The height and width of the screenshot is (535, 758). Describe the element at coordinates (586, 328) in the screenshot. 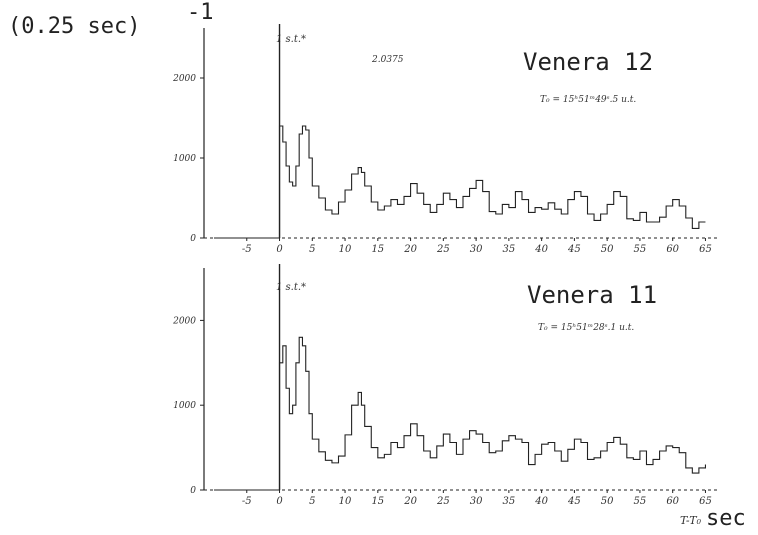

I see `time-annotation: T₀ = 15ʰ51ᵐ28ˢ.1 u.t.` at that location.